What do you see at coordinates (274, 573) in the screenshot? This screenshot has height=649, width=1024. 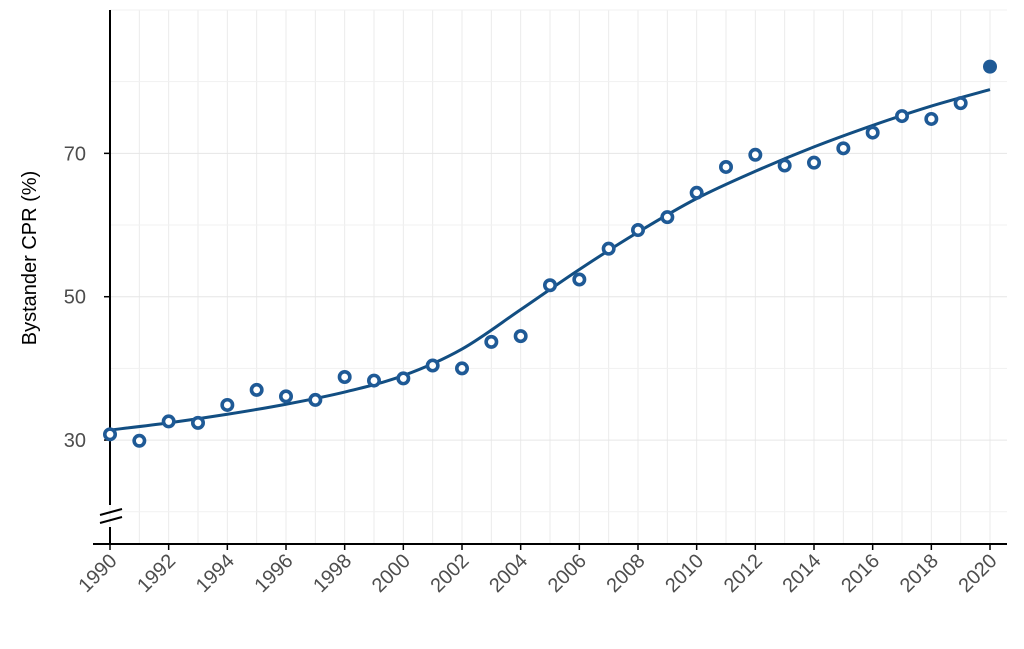 I see `x-tick-label: 1996` at bounding box center [274, 573].